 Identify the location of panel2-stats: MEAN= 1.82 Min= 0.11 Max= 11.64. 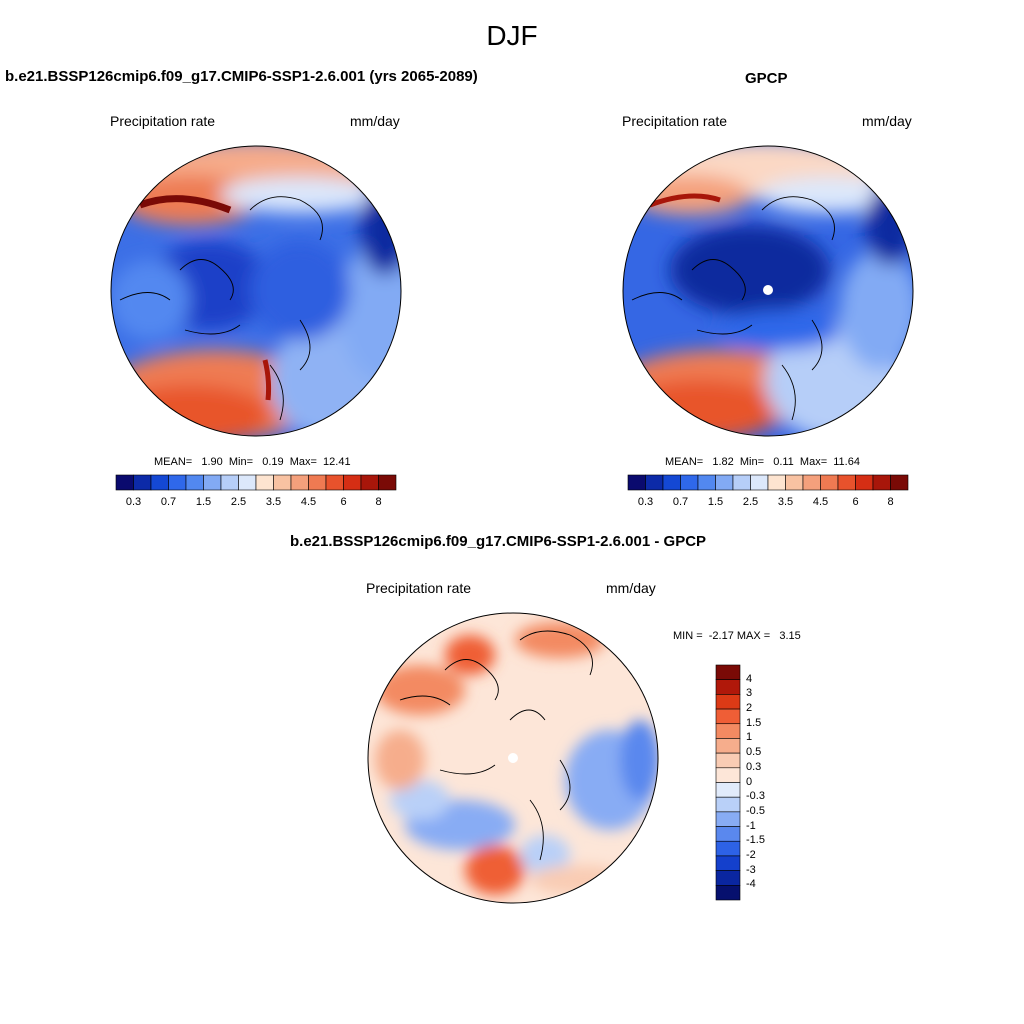
(762, 462).